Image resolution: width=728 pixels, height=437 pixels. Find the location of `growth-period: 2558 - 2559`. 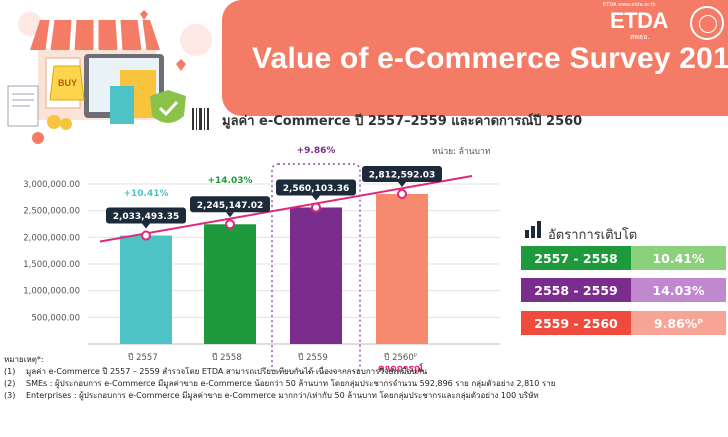

growth-period: 2558 - 2559 is located at coordinates (576, 290).